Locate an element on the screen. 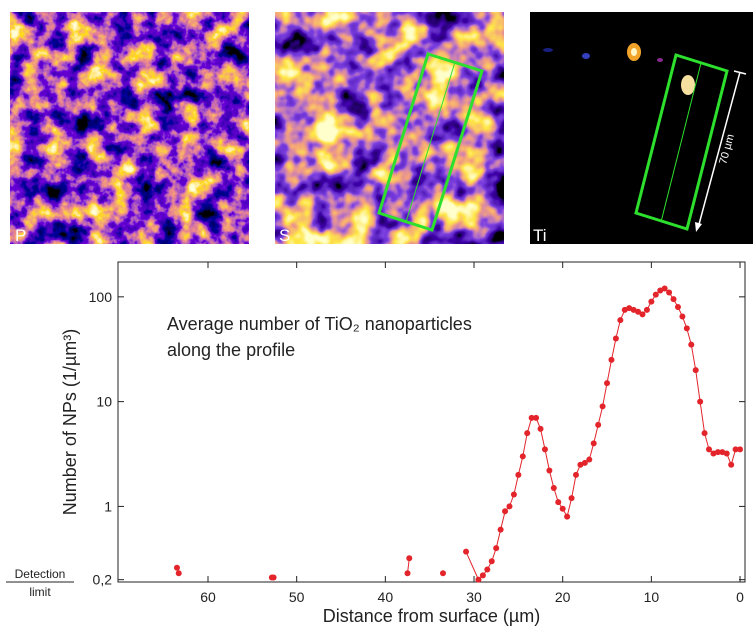 The height and width of the screenshot is (634, 753). x-tick-label: 60 is located at coordinates (208, 597).